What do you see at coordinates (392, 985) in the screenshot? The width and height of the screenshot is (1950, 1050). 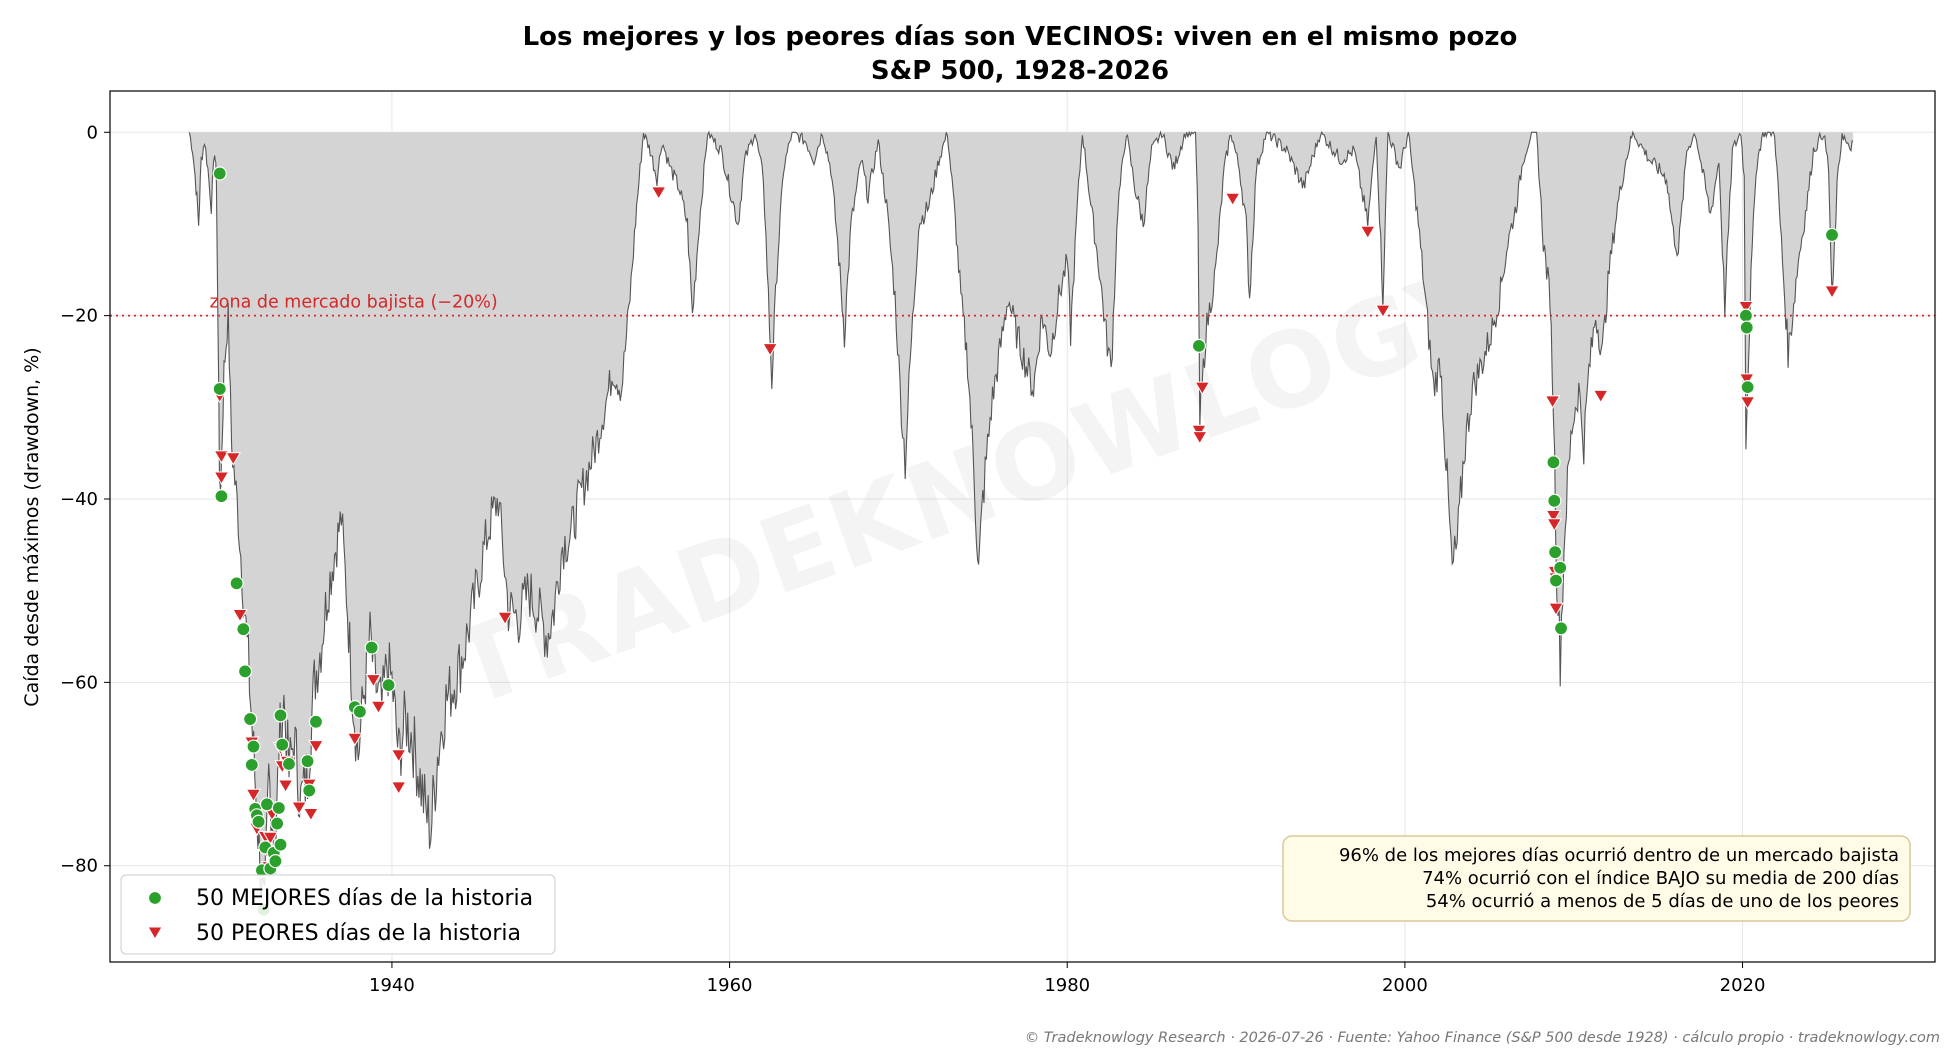 I see `x-tick-label: 1940` at bounding box center [392, 985].